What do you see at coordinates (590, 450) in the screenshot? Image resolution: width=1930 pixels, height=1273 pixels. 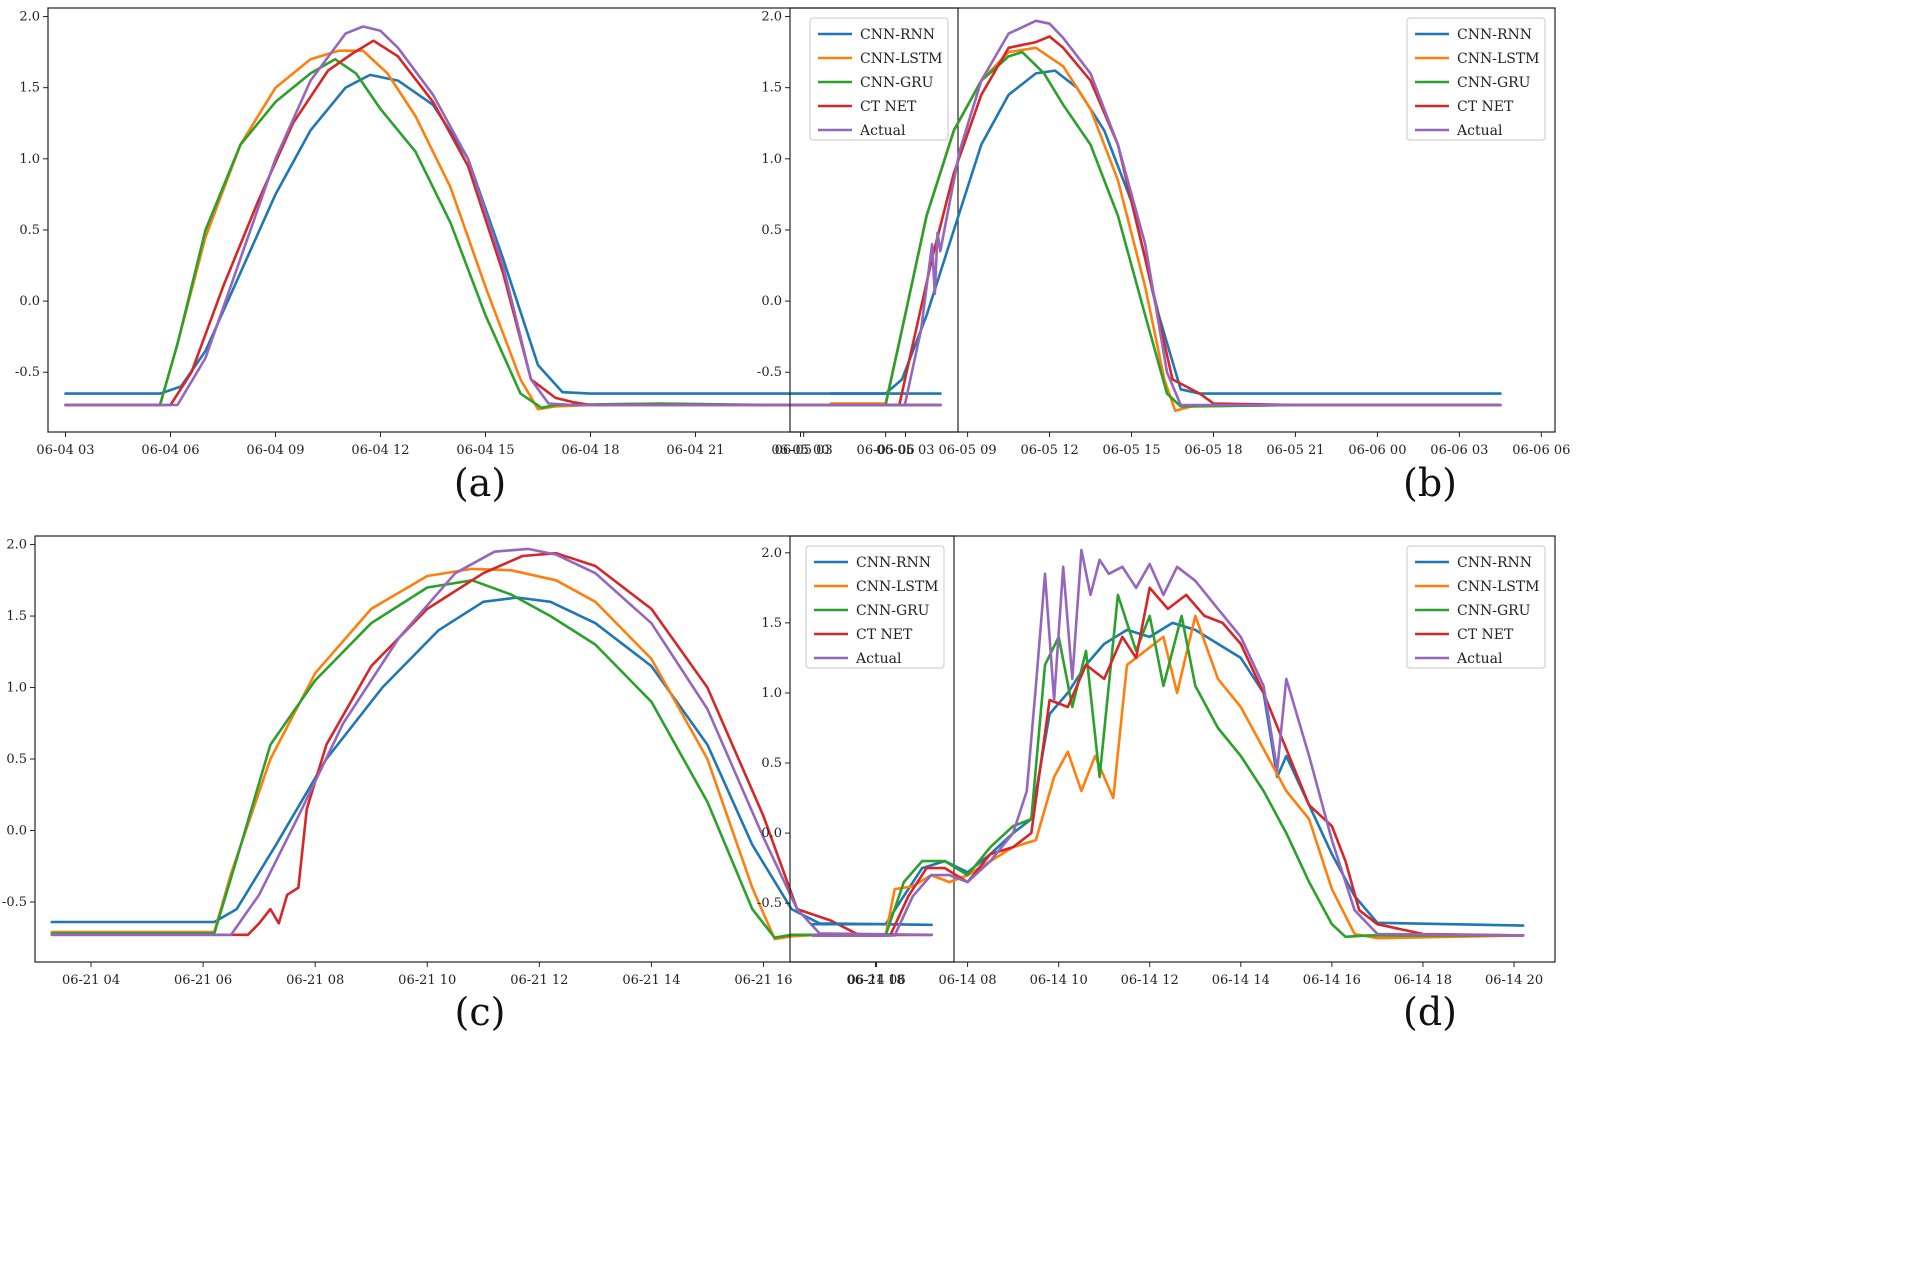 I see `x-tick-label: 06-04 18` at bounding box center [590, 450].